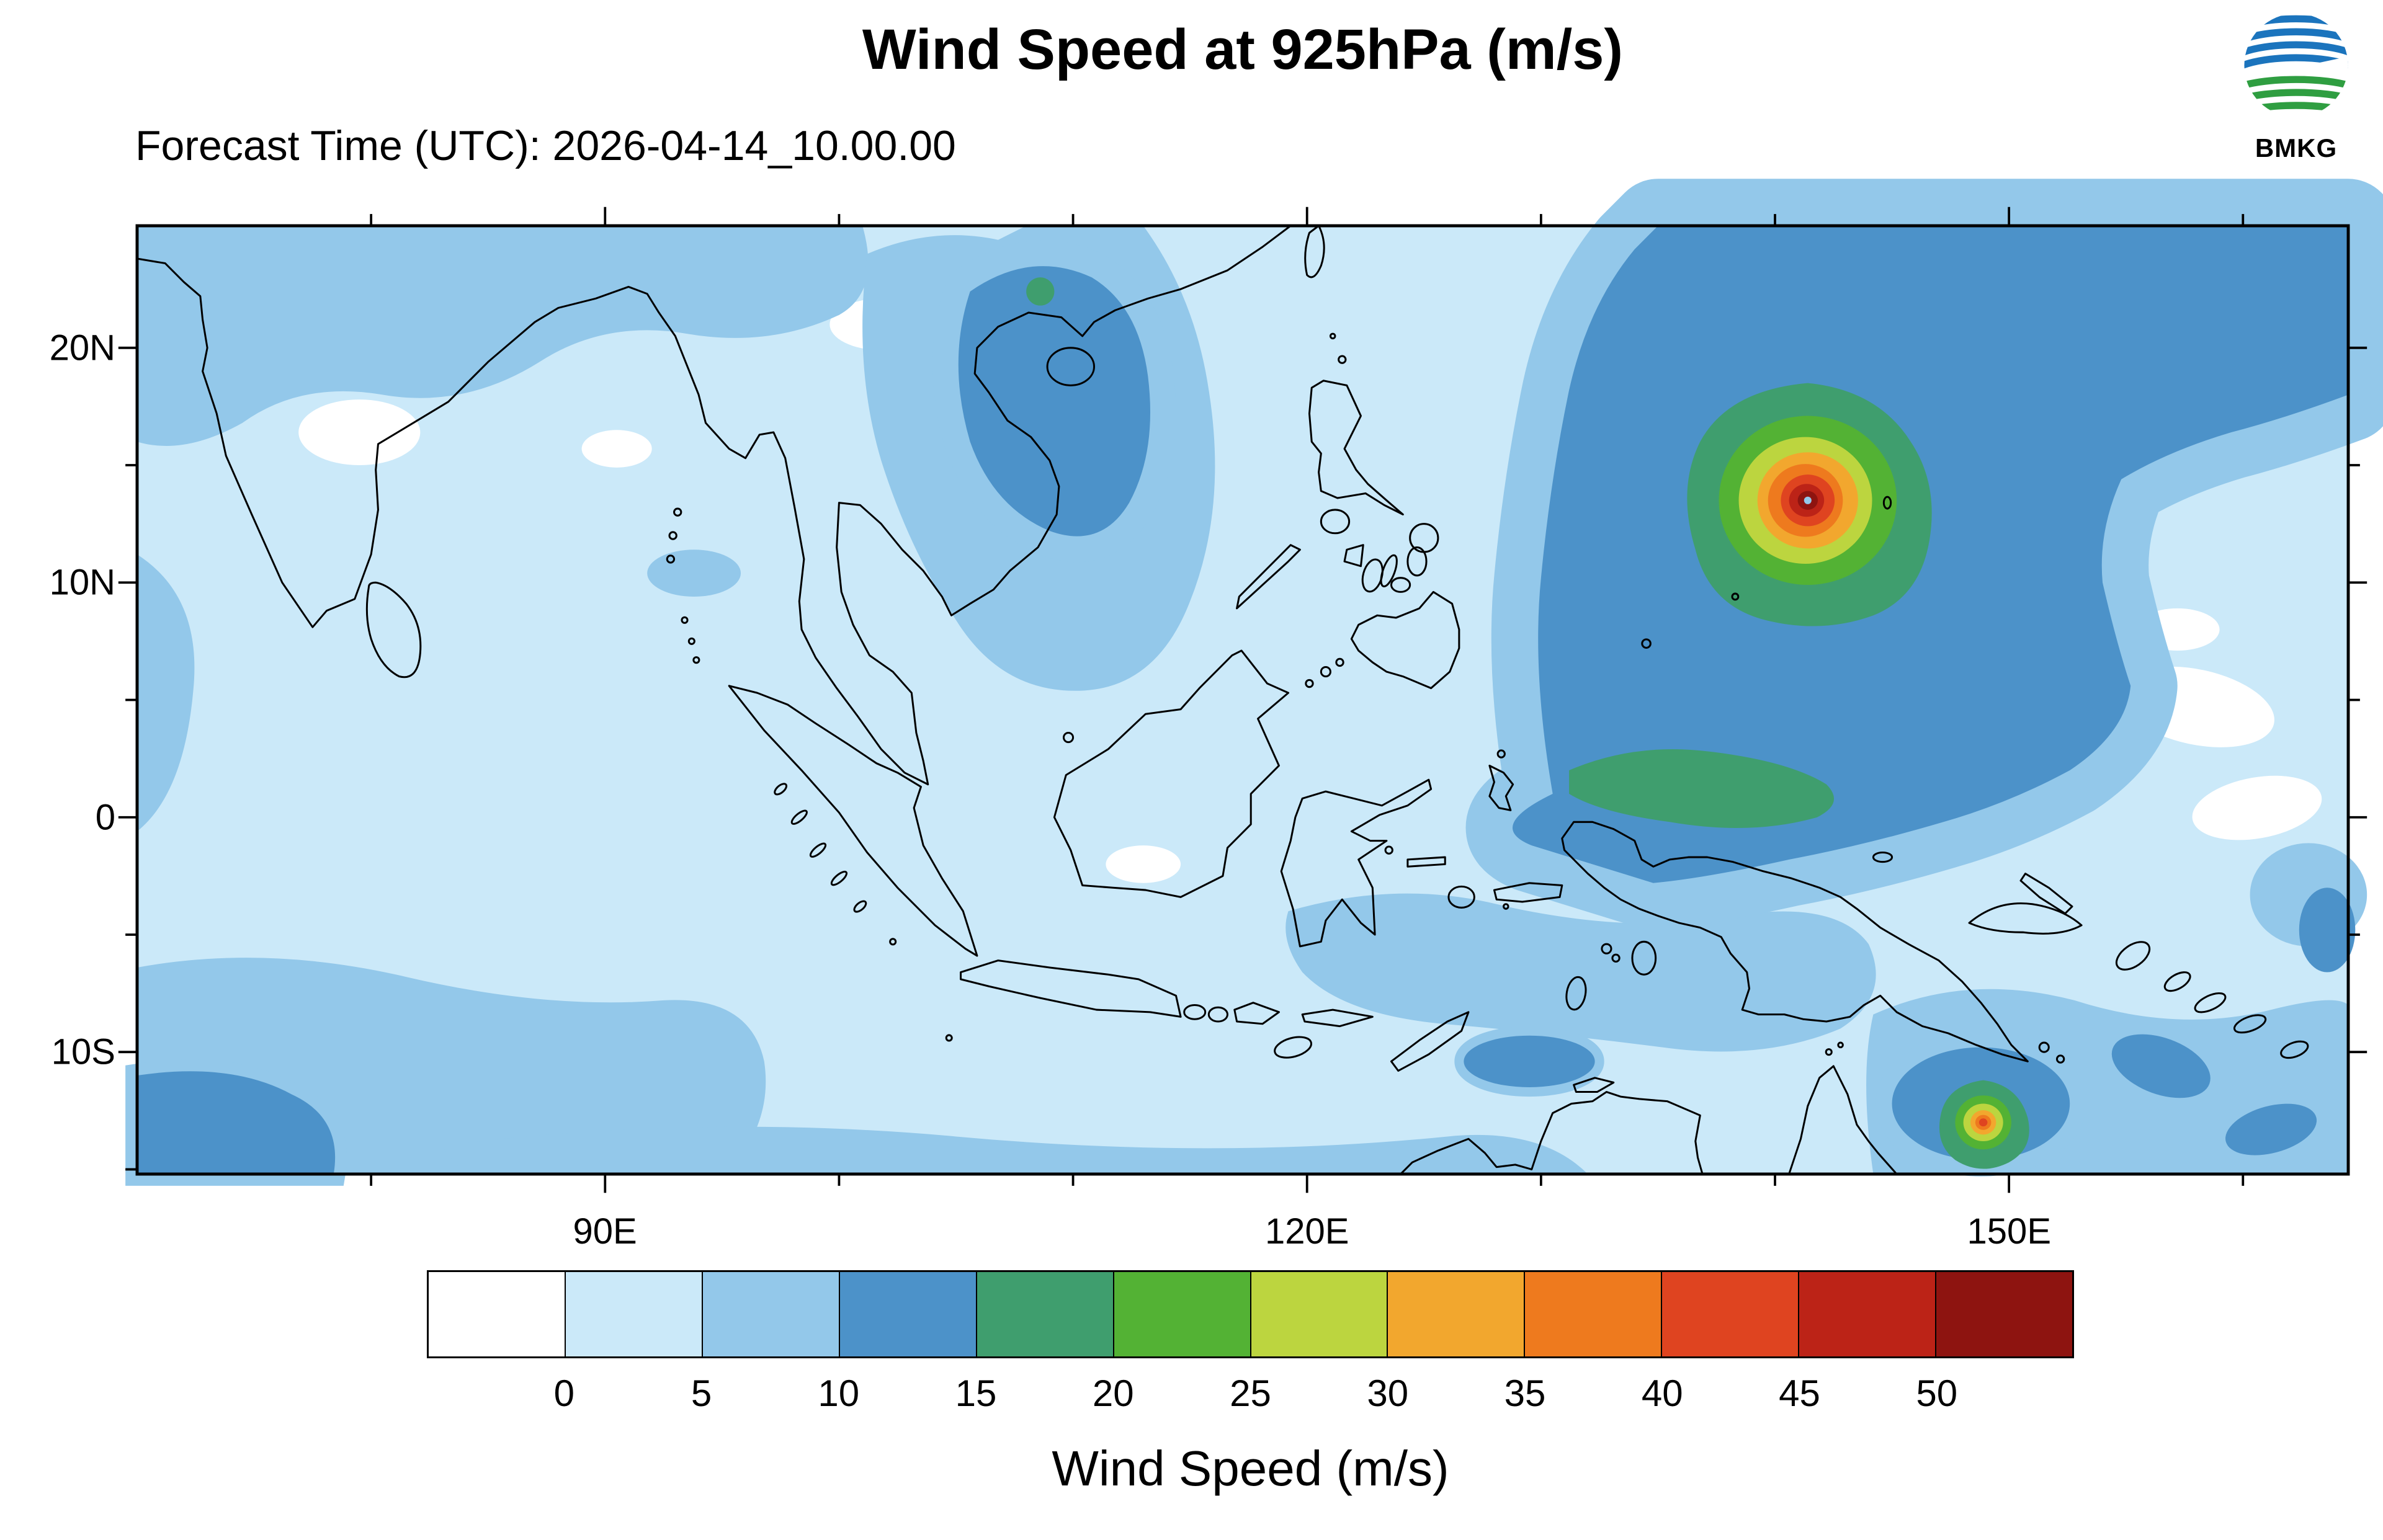 Image resolution: width=2383 pixels, height=1540 pixels. I want to click on tropical-cyclone-secondary, so click(1984, 1124).